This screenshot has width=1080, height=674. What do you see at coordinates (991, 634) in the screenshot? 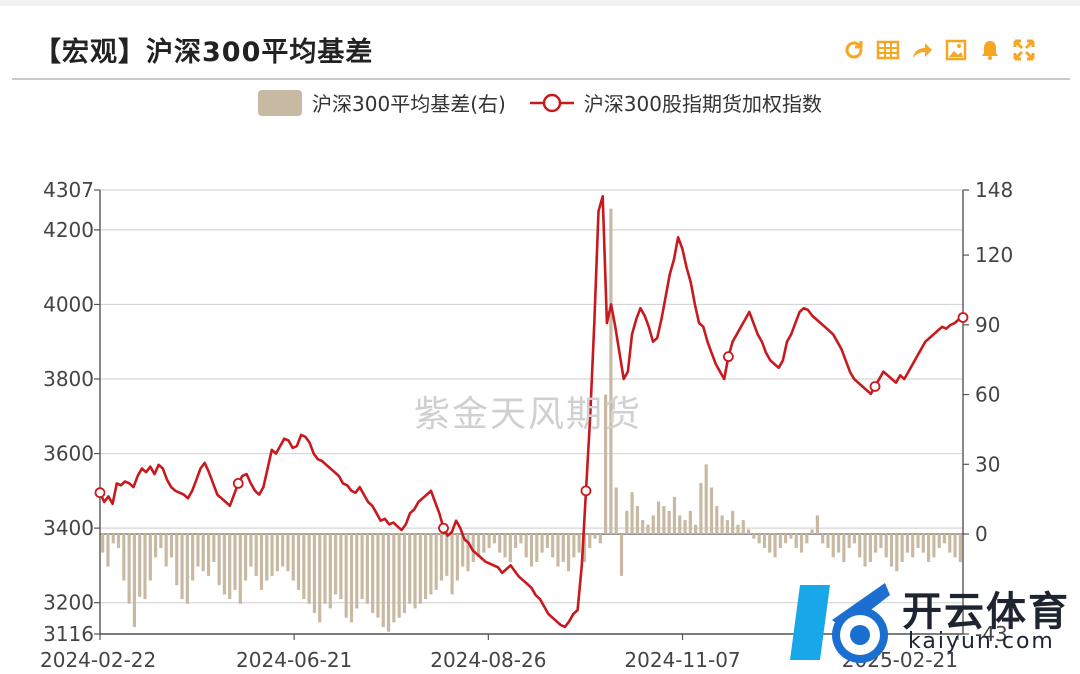
I see `y-right-tick-label: -43` at bounding box center [991, 634].